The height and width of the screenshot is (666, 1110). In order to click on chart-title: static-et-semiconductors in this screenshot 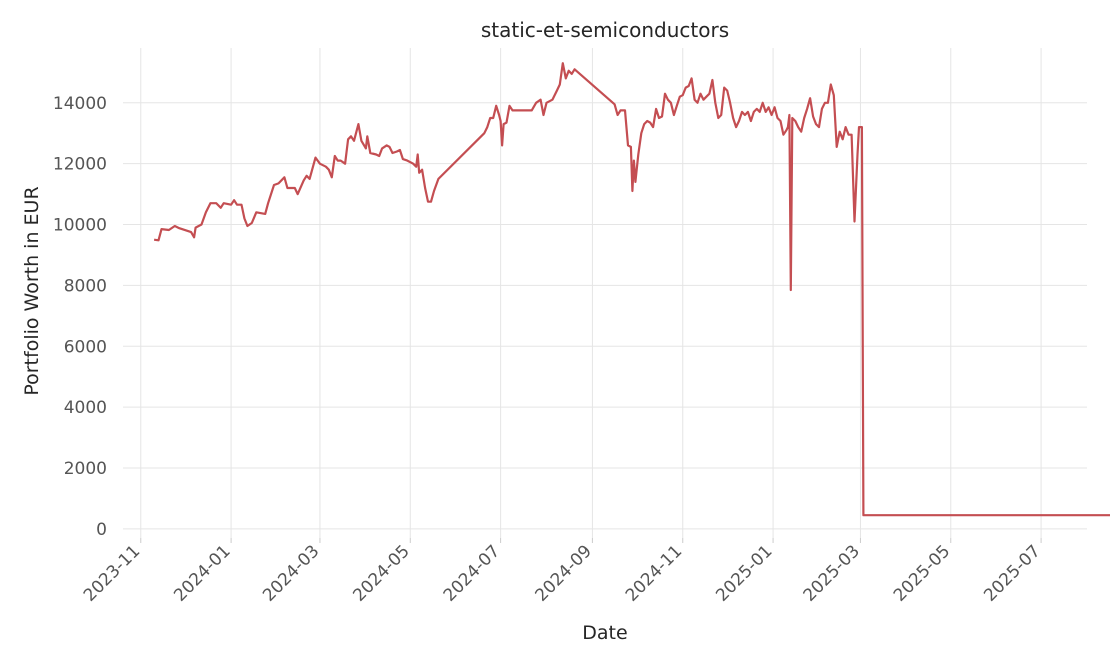, I will do `click(605, 30)`.